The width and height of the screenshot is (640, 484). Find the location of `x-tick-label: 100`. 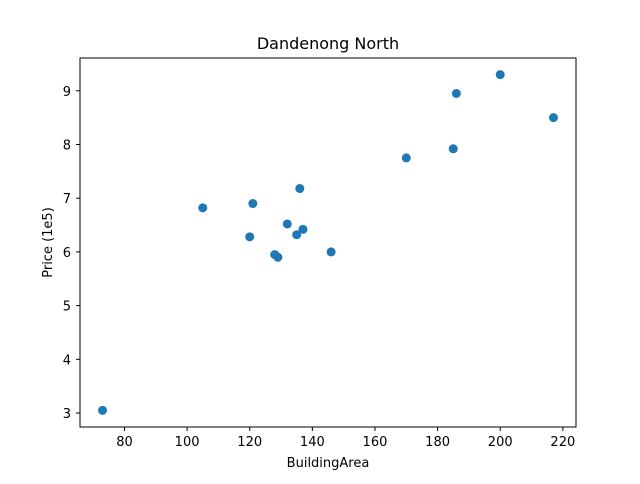

x-tick-label: 100 is located at coordinates (187, 442).